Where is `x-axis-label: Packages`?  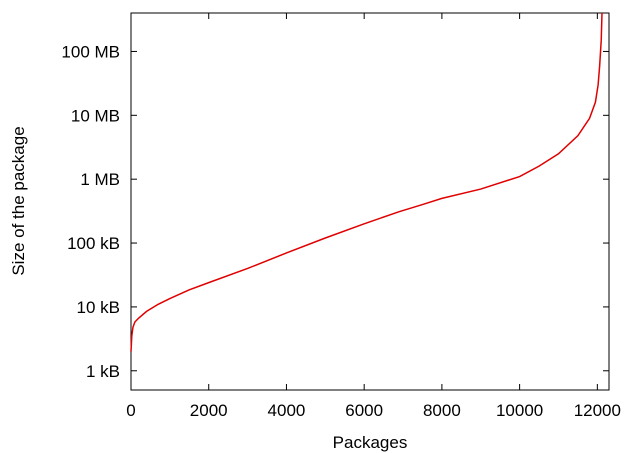 x-axis-label: Packages is located at coordinates (370, 442).